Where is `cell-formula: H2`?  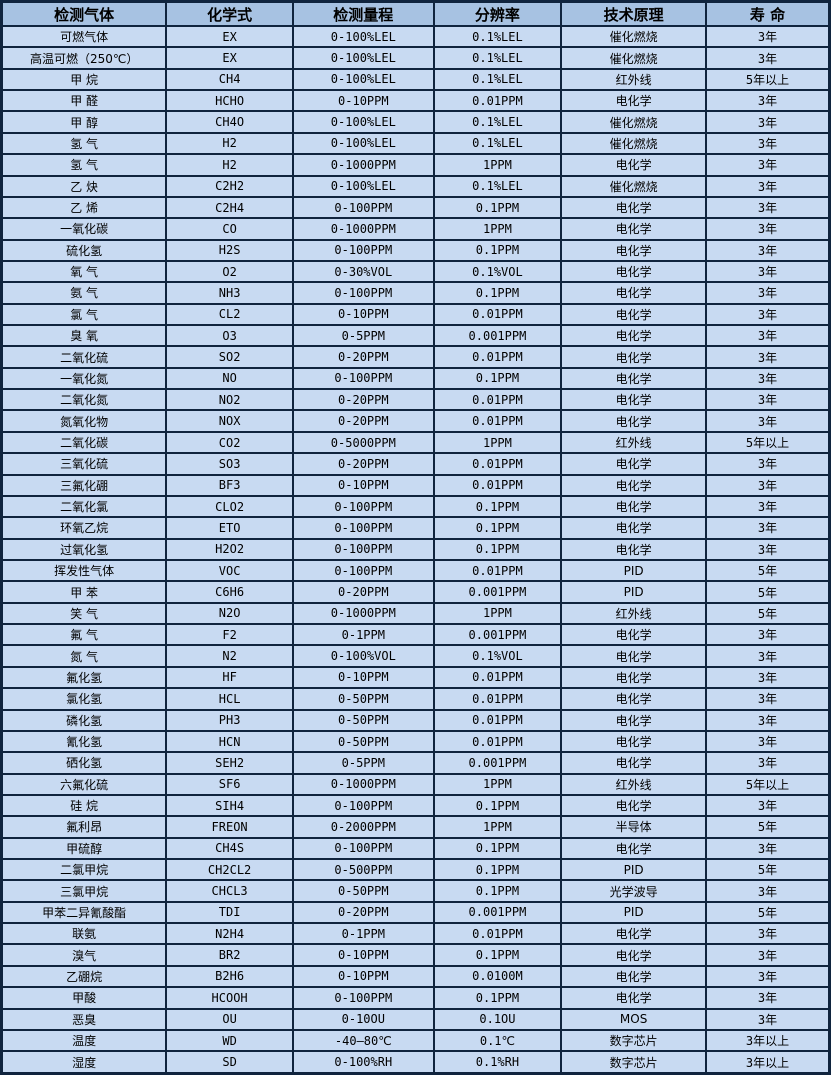
cell-formula: H2 is located at coordinates (229, 165).